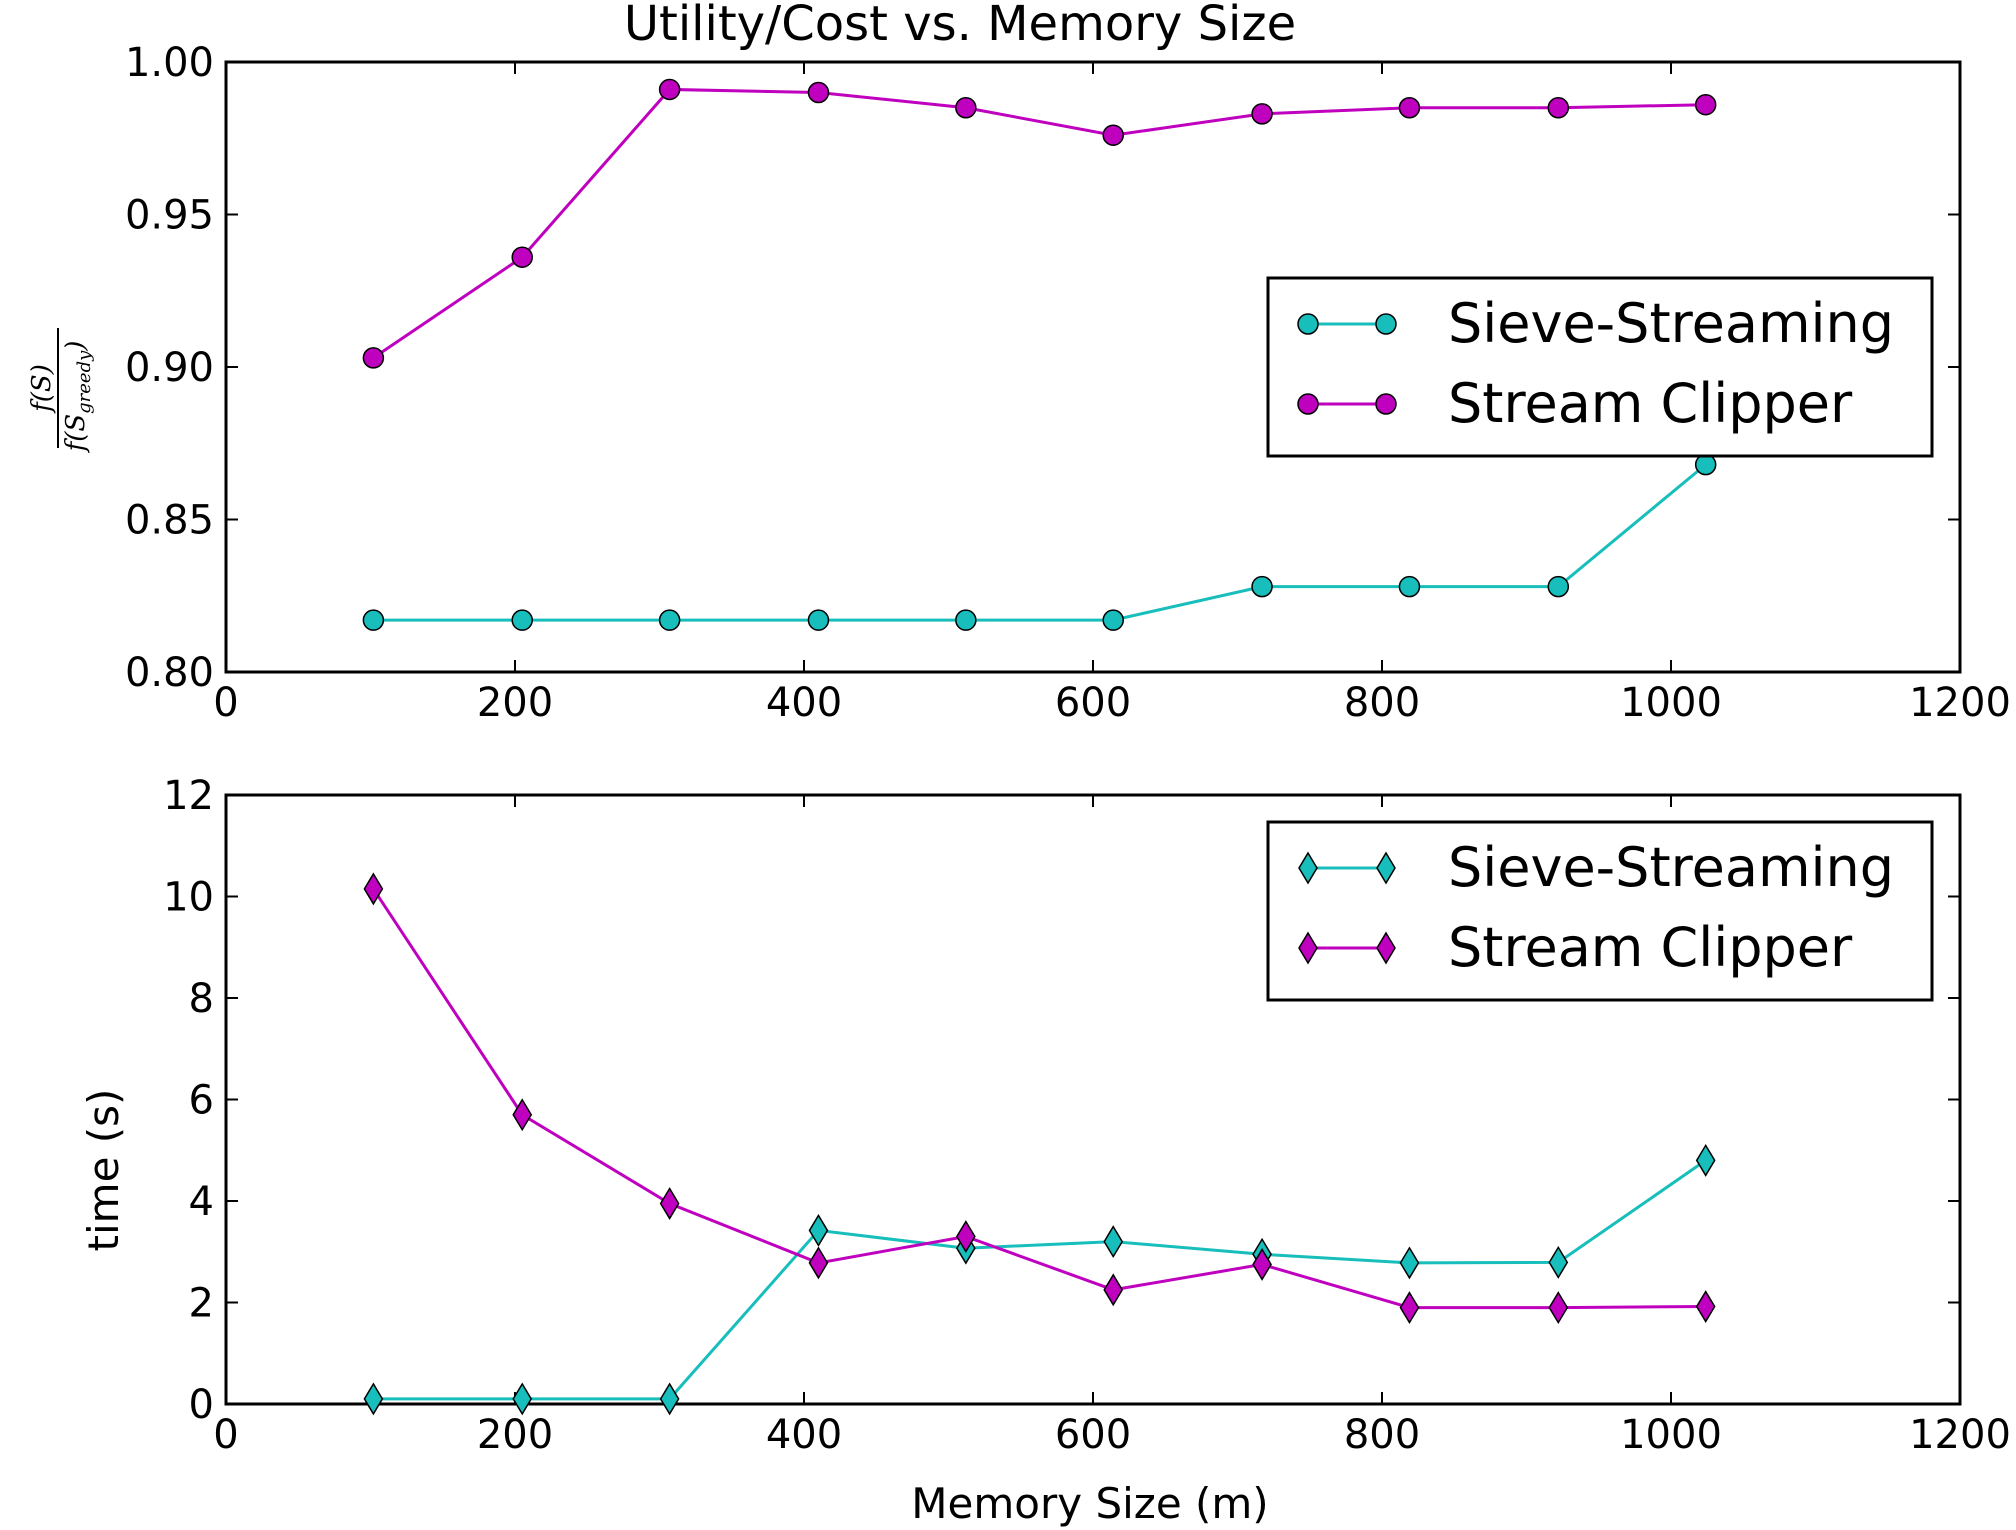 The height and width of the screenshot is (1530, 2016). What do you see at coordinates (1089, 1503) in the screenshot?
I see `bottom-x-axis-label: Memory Size (m)` at bounding box center [1089, 1503].